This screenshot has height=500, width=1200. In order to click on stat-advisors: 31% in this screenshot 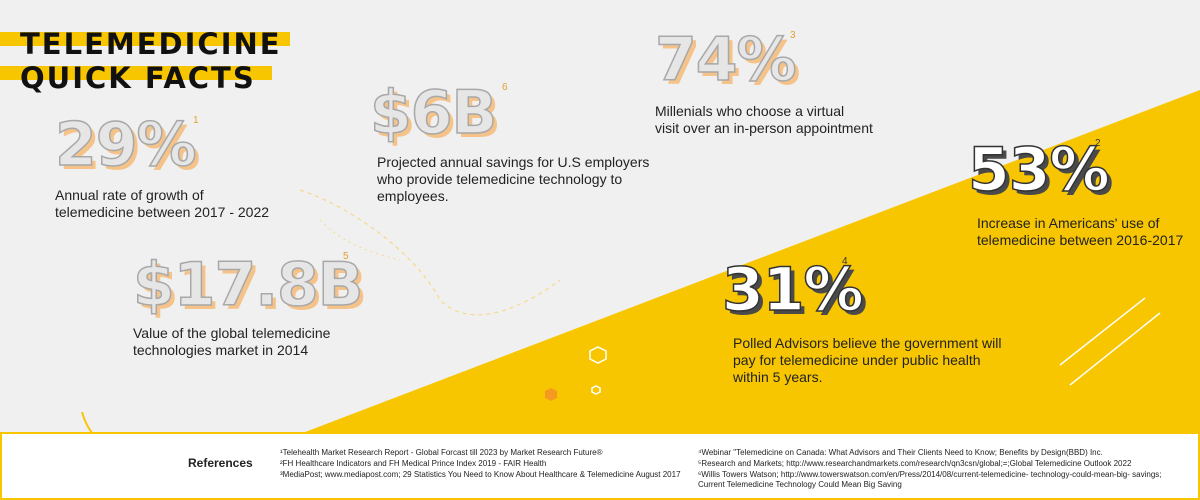, I will do `click(792, 290)`.